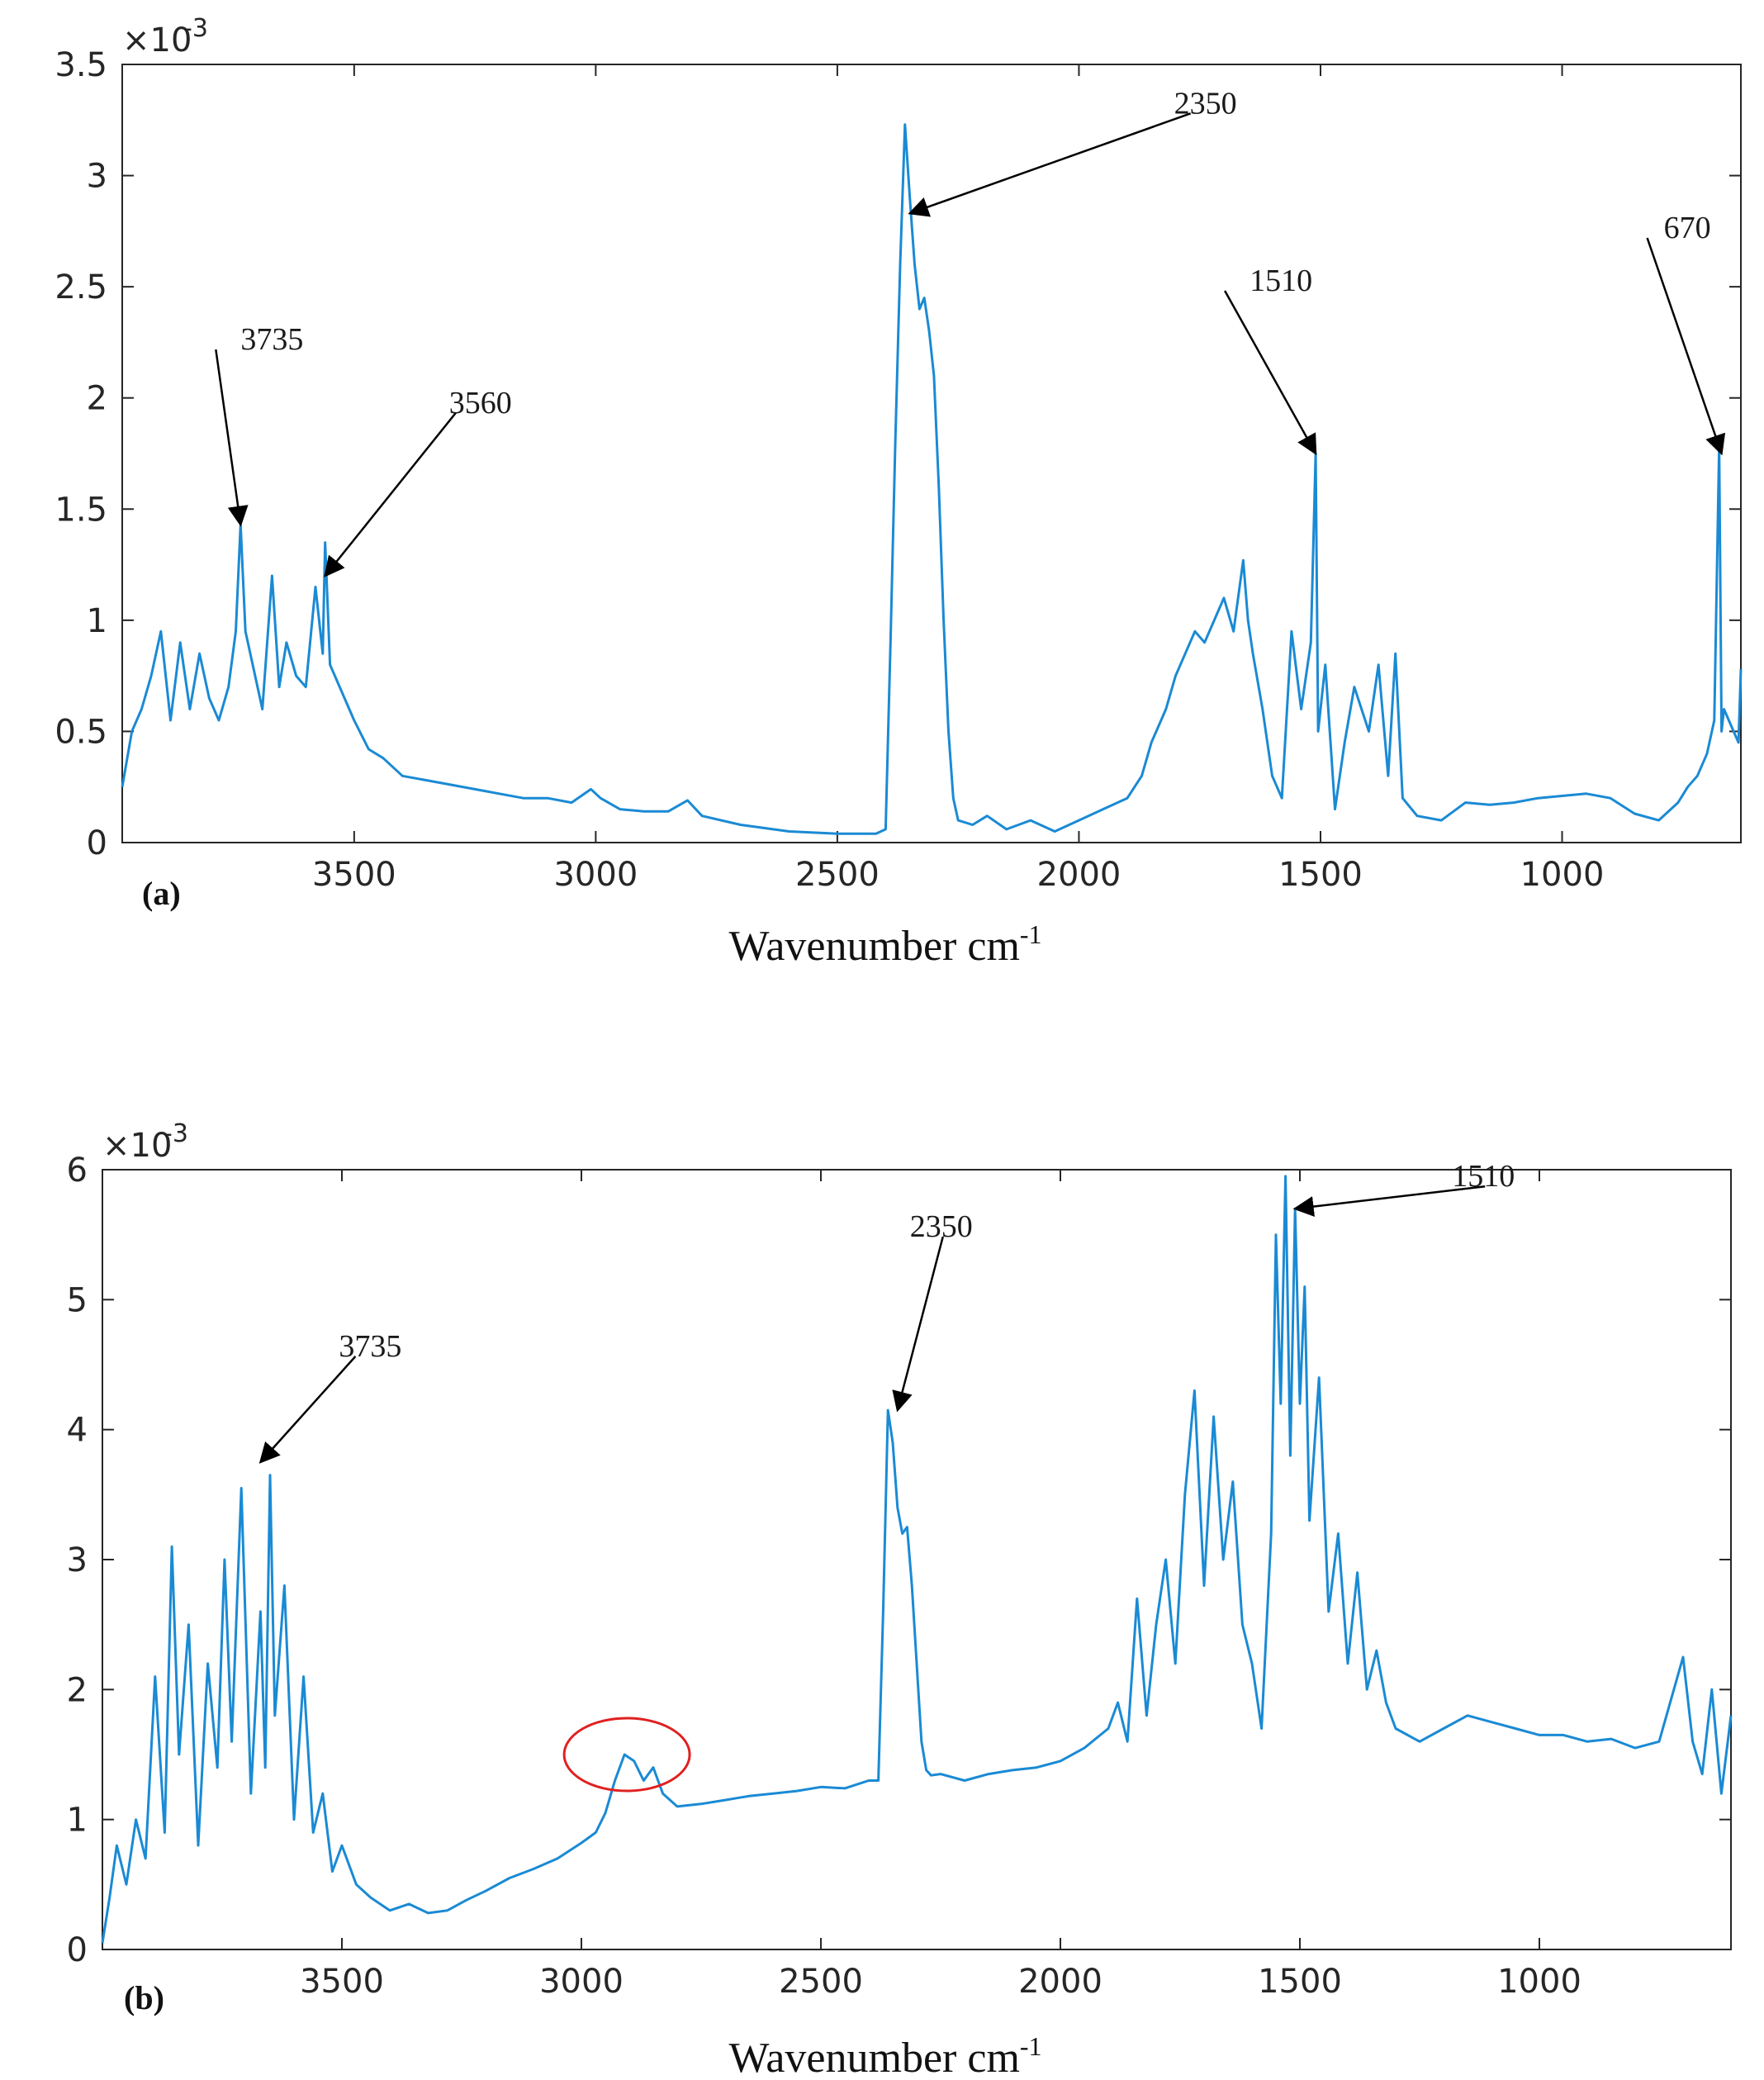  Describe the element at coordinates (81, 65) in the screenshot. I see `y-tick-label: 3.5` at that location.